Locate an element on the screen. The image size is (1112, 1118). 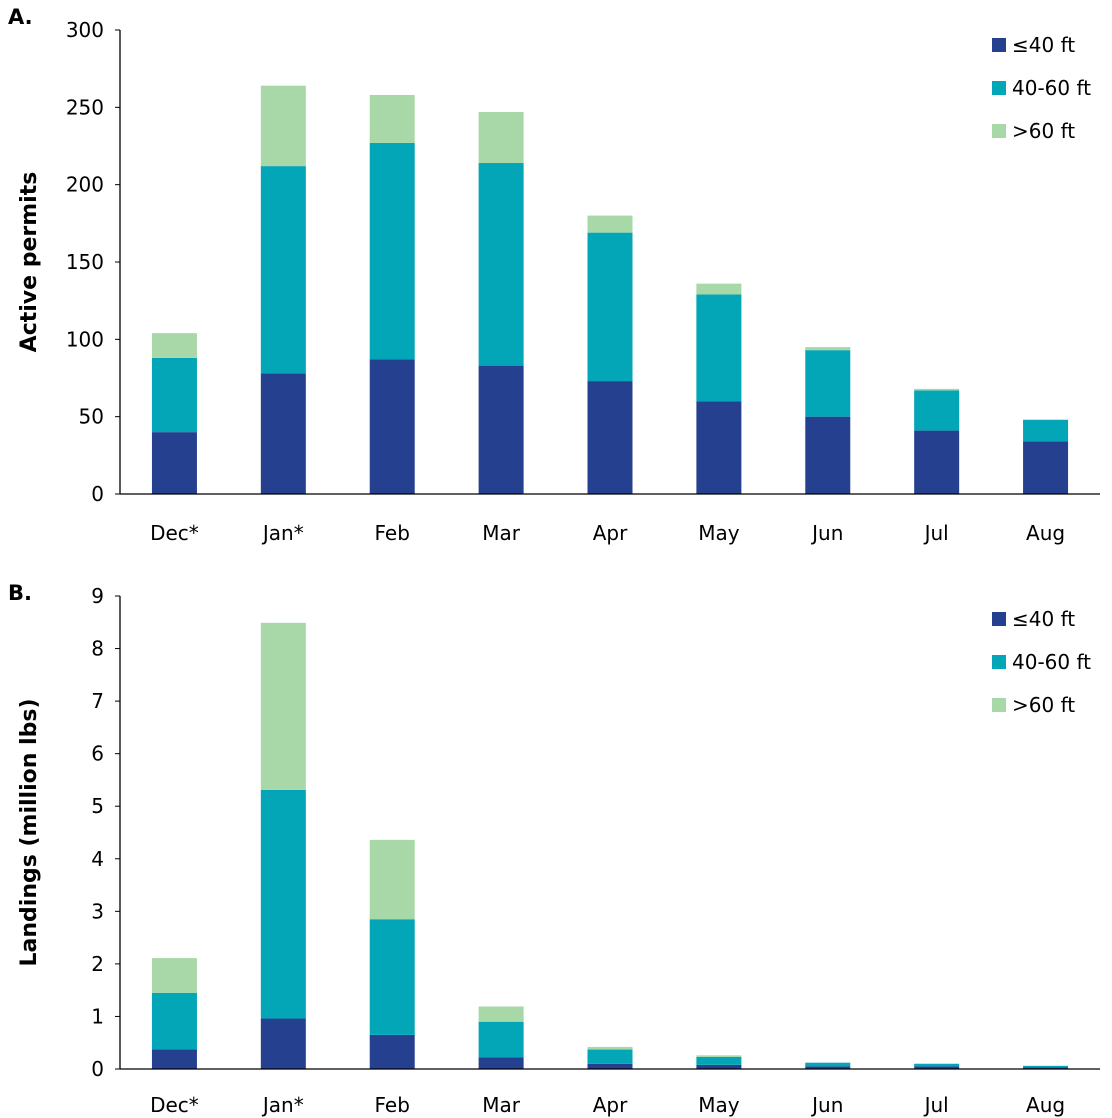
y-tick-label: 150 is located at coordinates (85, 262).